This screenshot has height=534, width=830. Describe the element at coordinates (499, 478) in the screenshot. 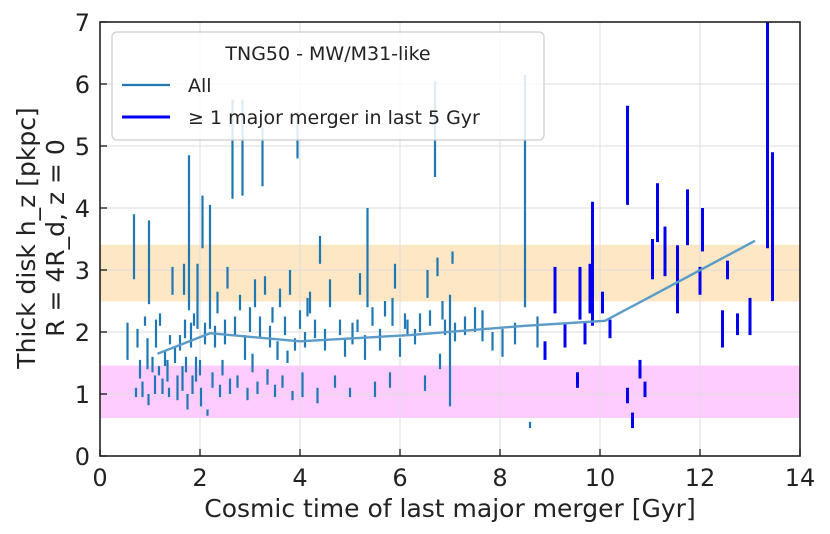

I see `x-tick-label: 8` at that location.